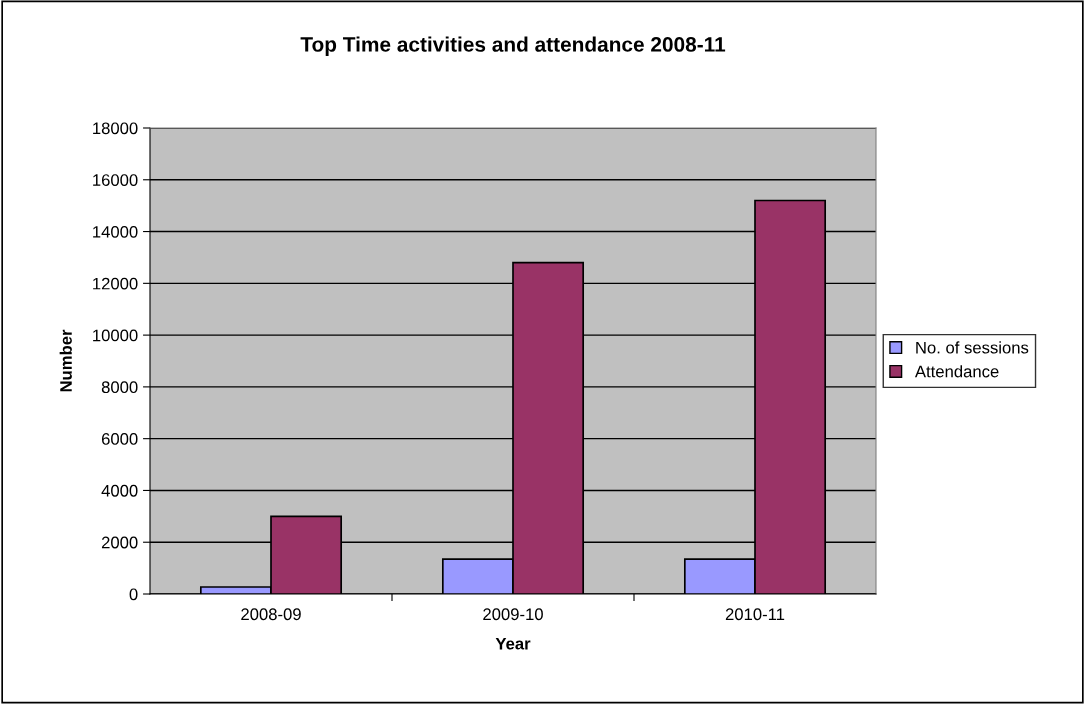  What do you see at coordinates (513, 643) in the screenshot?
I see `x-axis-title: Year` at bounding box center [513, 643].